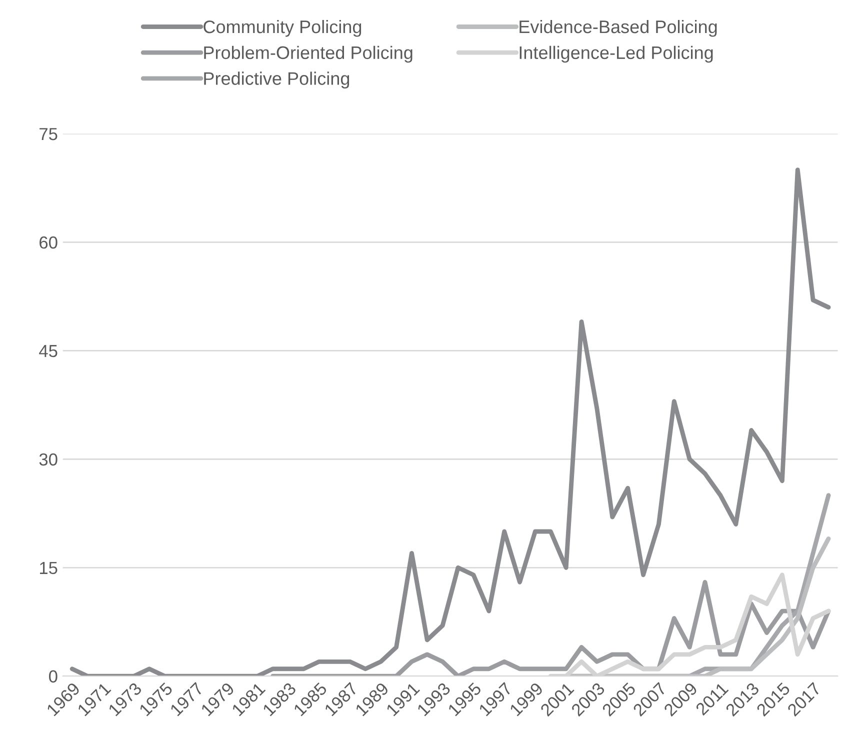 The image size is (861, 743). Describe the element at coordinates (308, 54) in the screenshot. I see `legend-label: Problem-Oriented Policing` at that location.